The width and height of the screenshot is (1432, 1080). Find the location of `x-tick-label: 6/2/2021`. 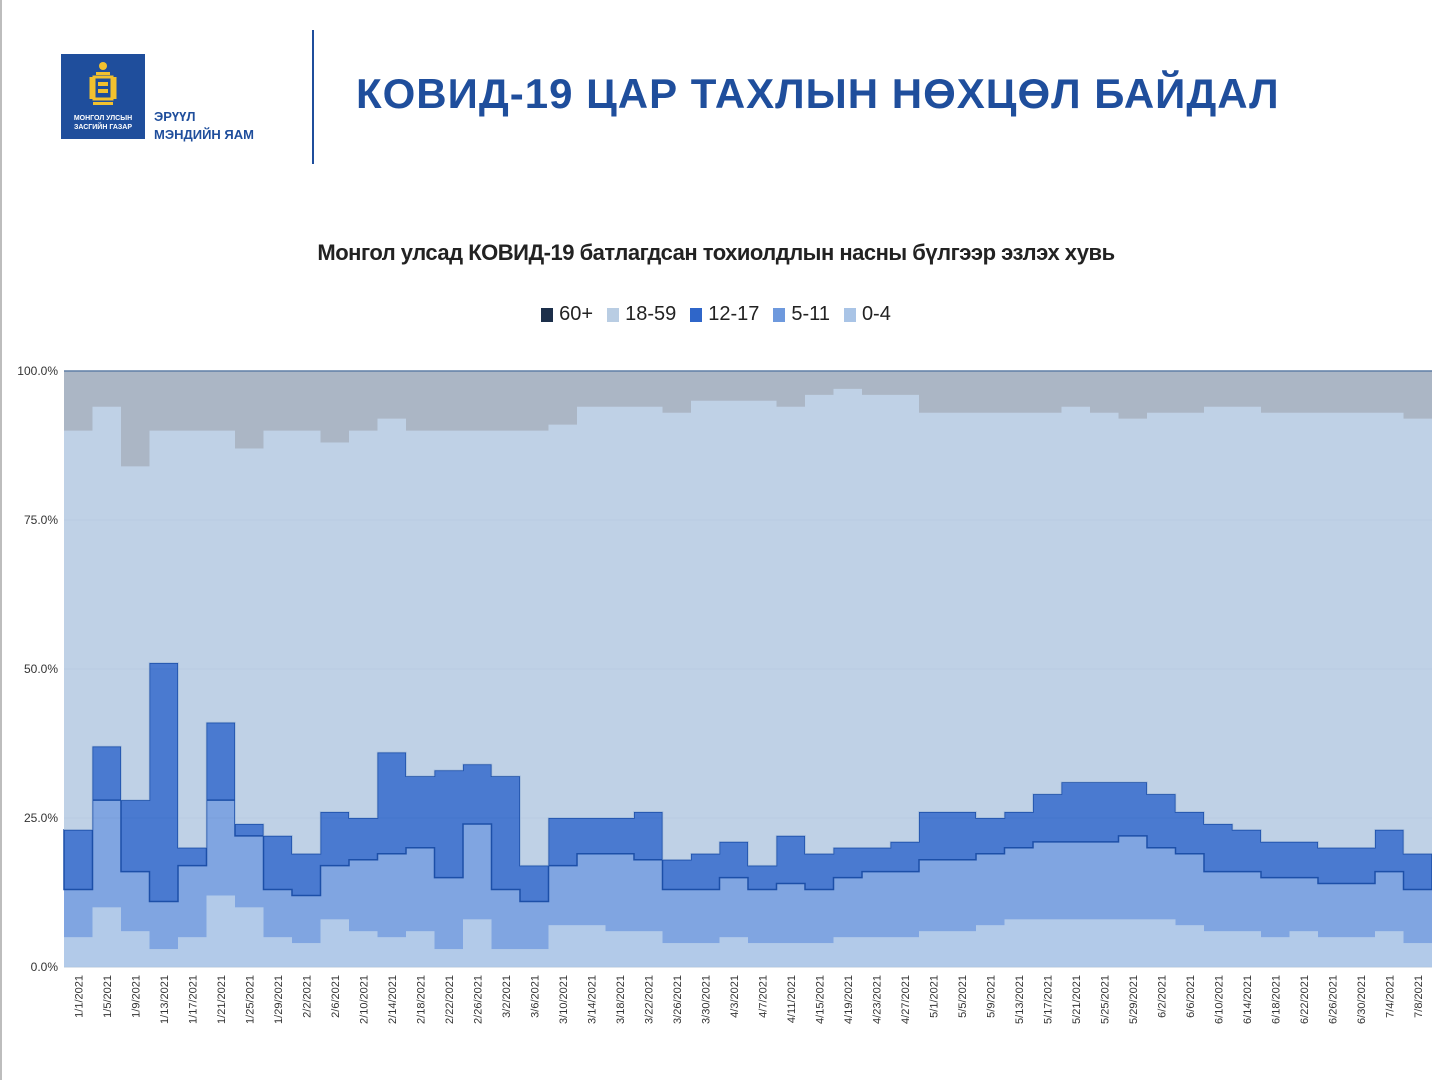

x-tick-label: 6/2/2021 is located at coordinates (1162, 996).